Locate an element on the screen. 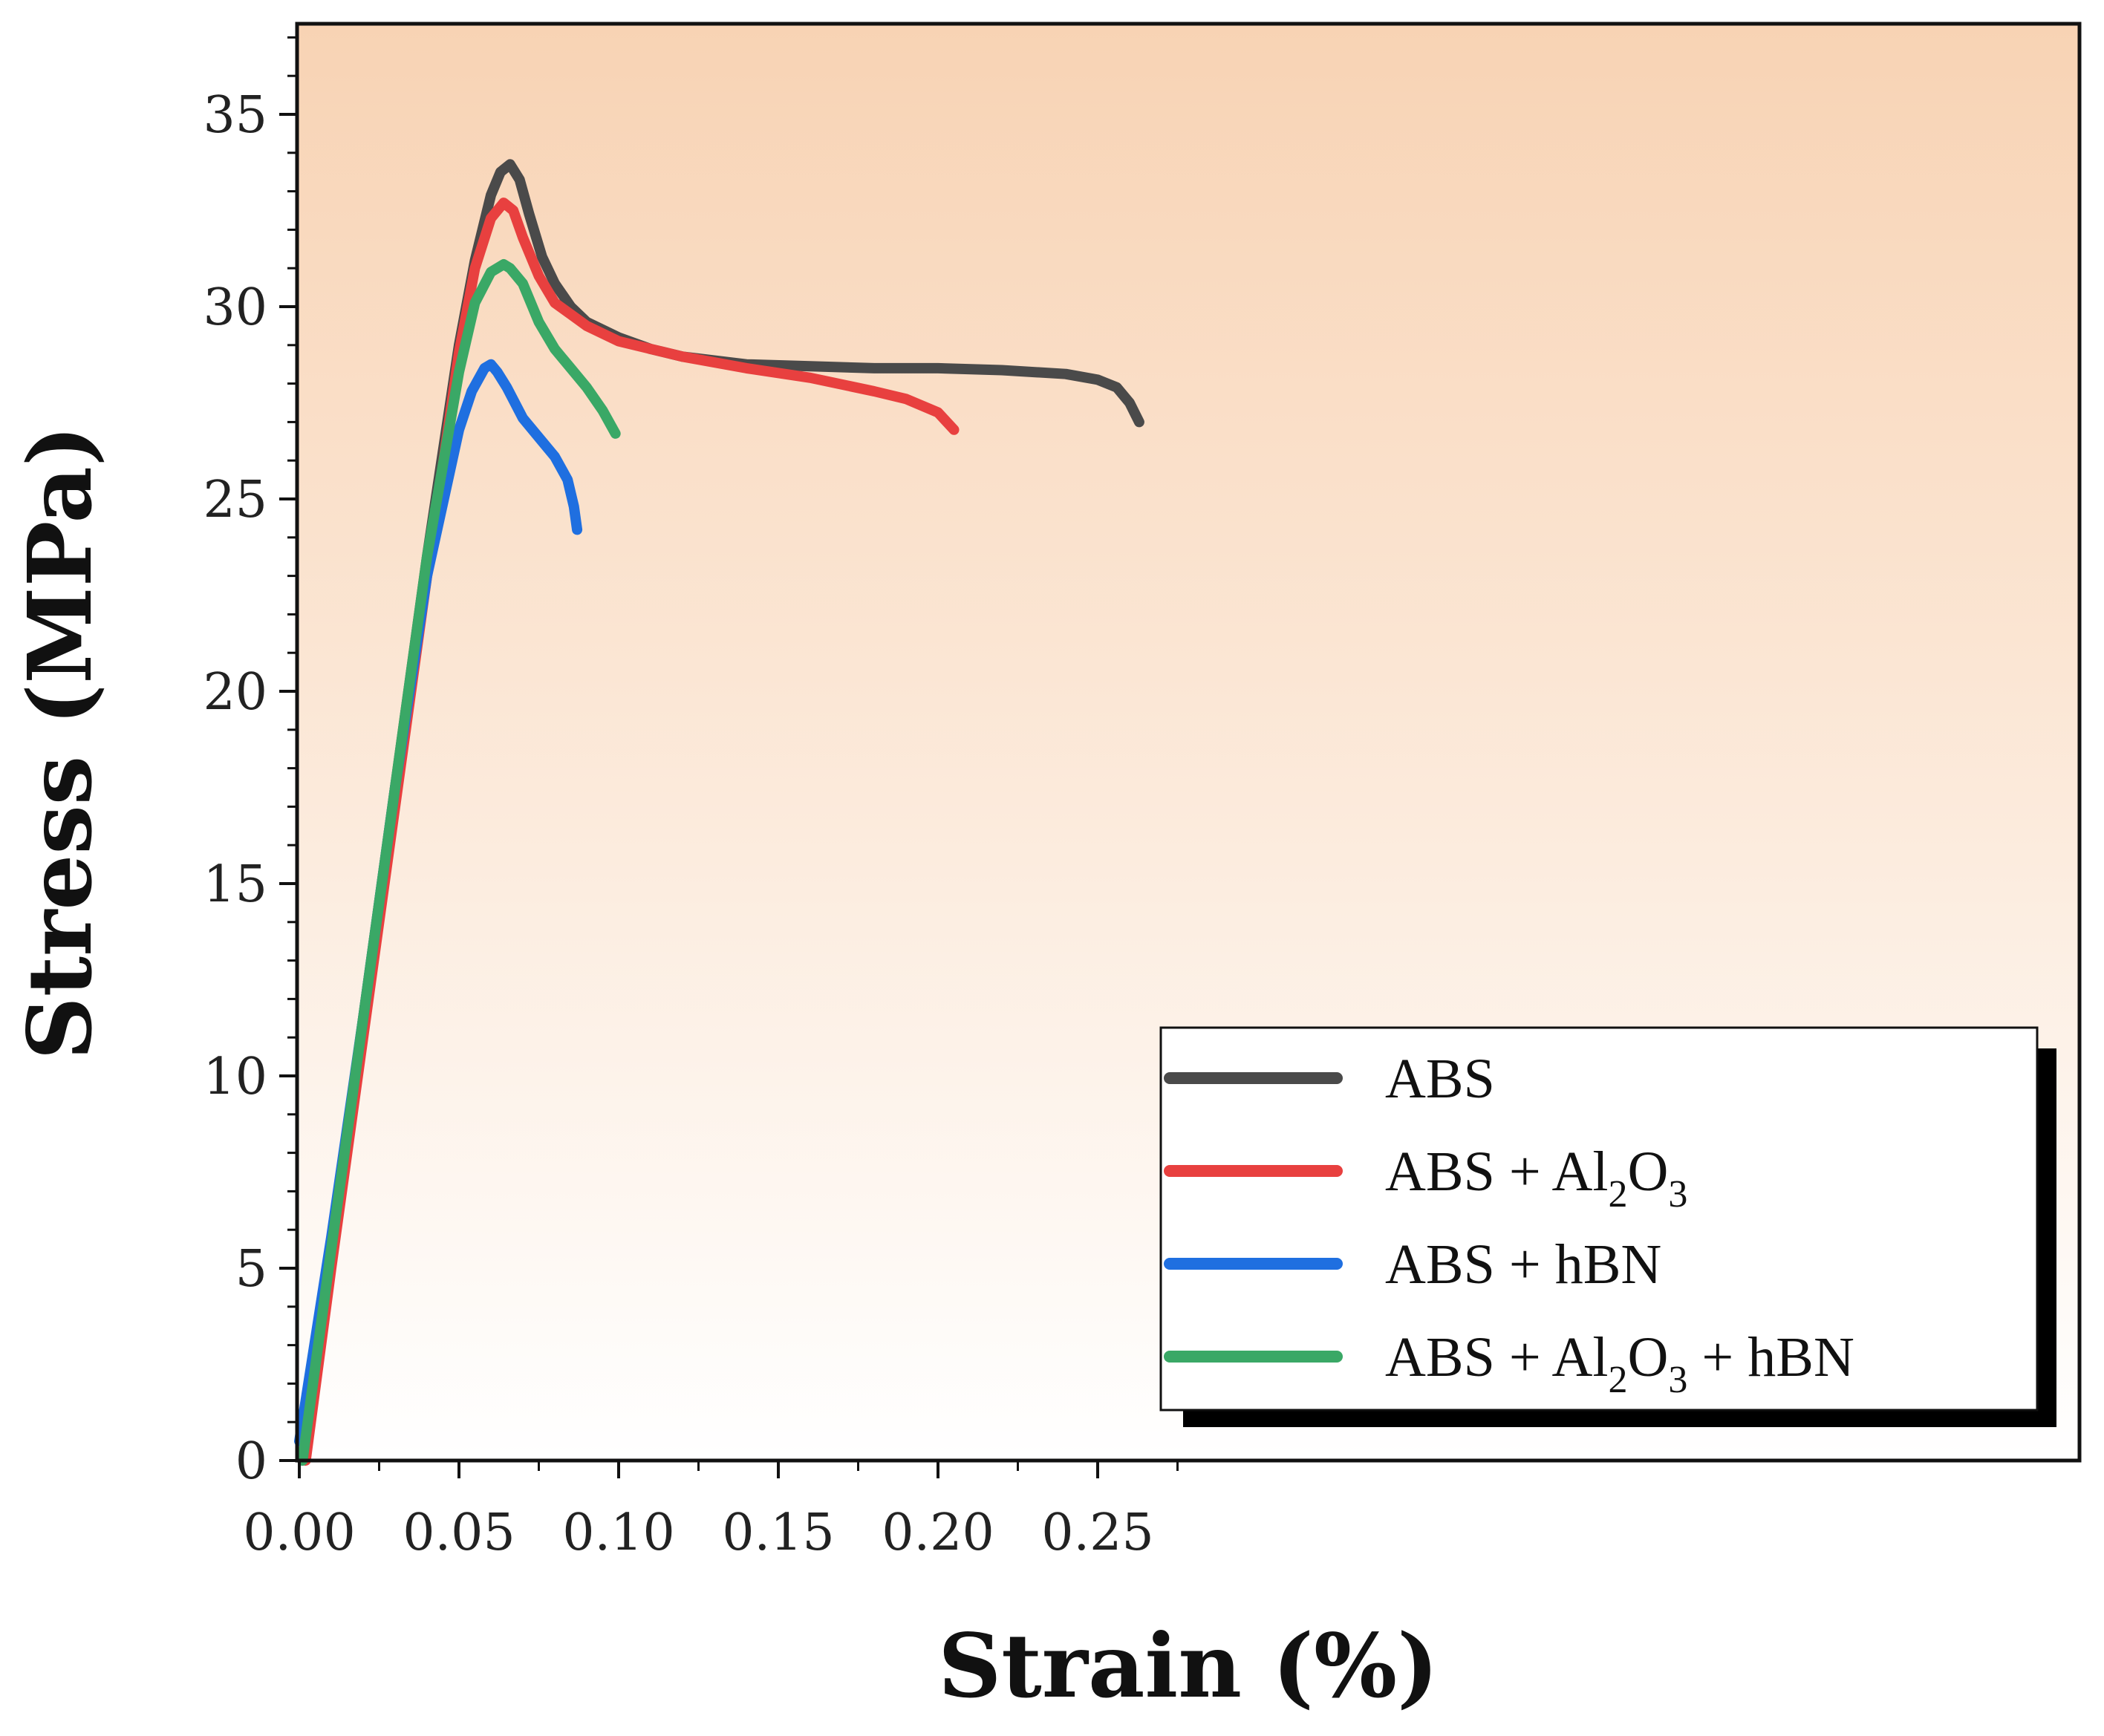 The width and height of the screenshot is (2104, 1736). y-tick-label: 35 is located at coordinates (235, 115).